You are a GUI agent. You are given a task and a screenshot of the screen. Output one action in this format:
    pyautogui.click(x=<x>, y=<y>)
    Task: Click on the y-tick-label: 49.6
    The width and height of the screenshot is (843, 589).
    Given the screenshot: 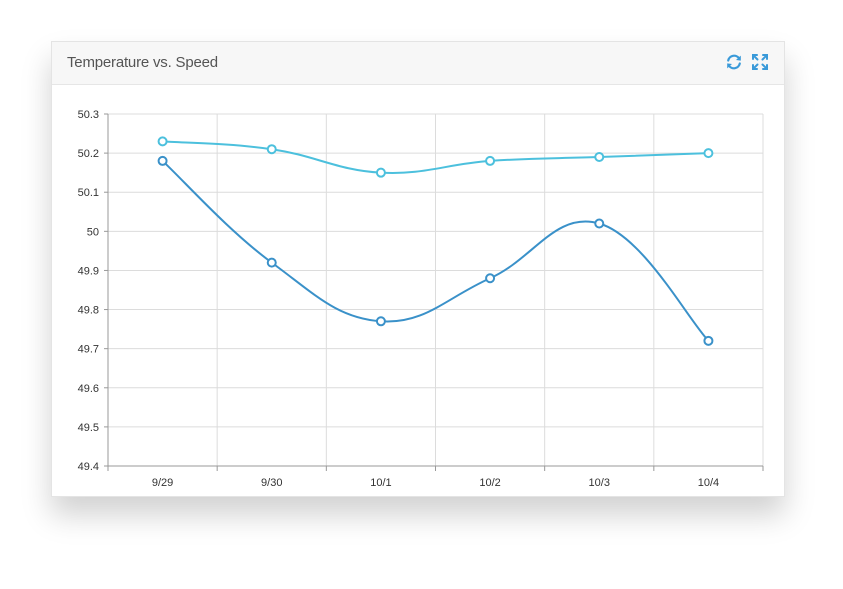 What is the action you would take?
    pyautogui.click(x=88, y=389)
    